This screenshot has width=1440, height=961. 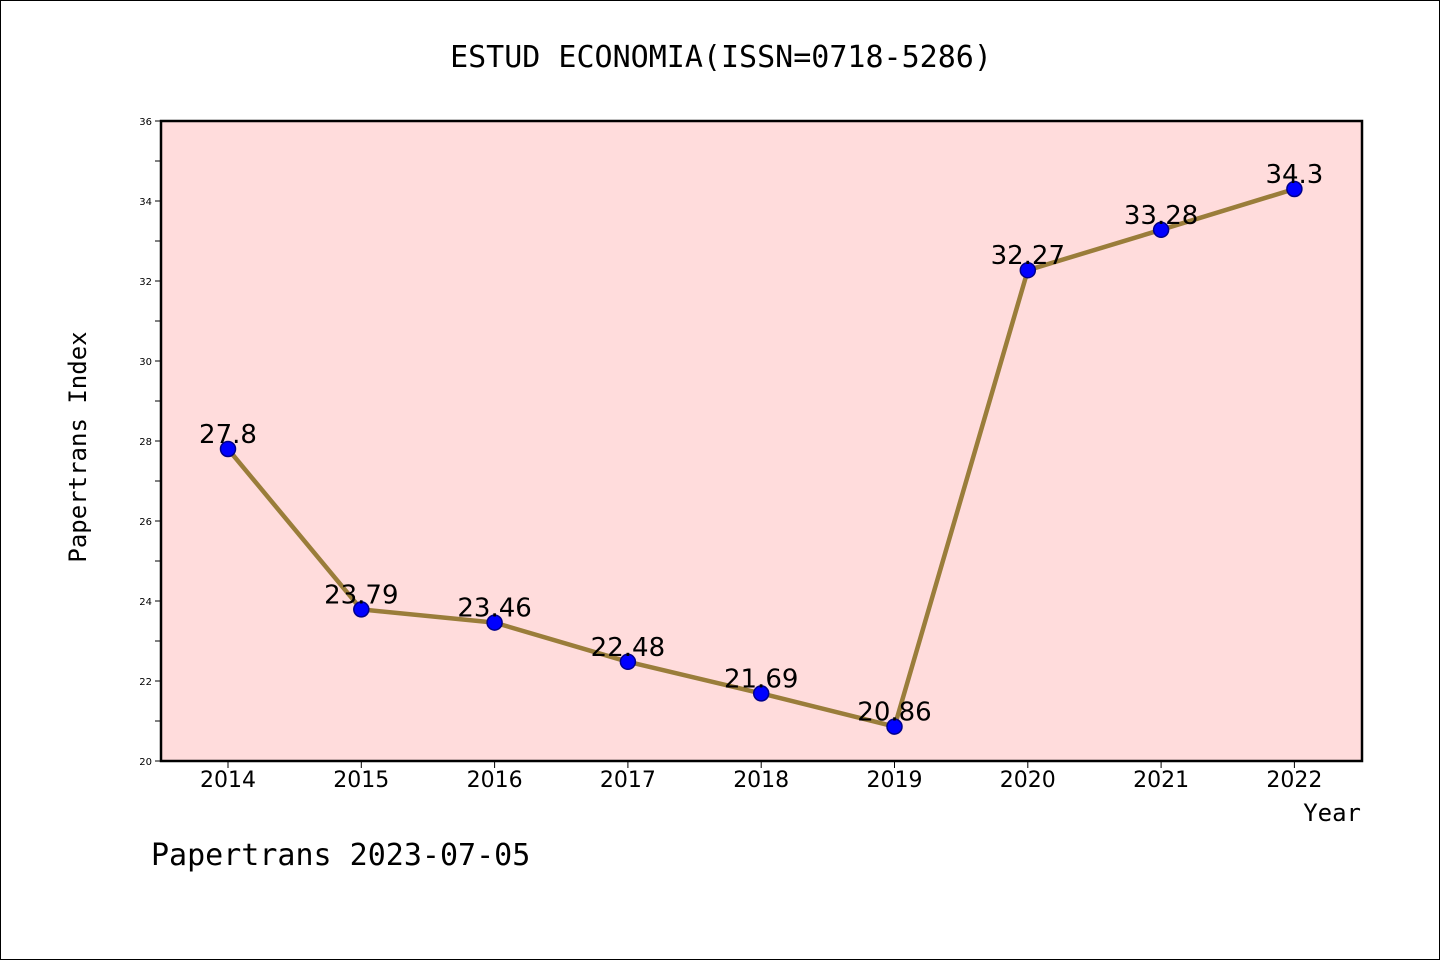 What do you see at coordinates (1028, 780) in the screenshot?
I see `x-tick-label: 2020` at bounding box center [1028, 780].